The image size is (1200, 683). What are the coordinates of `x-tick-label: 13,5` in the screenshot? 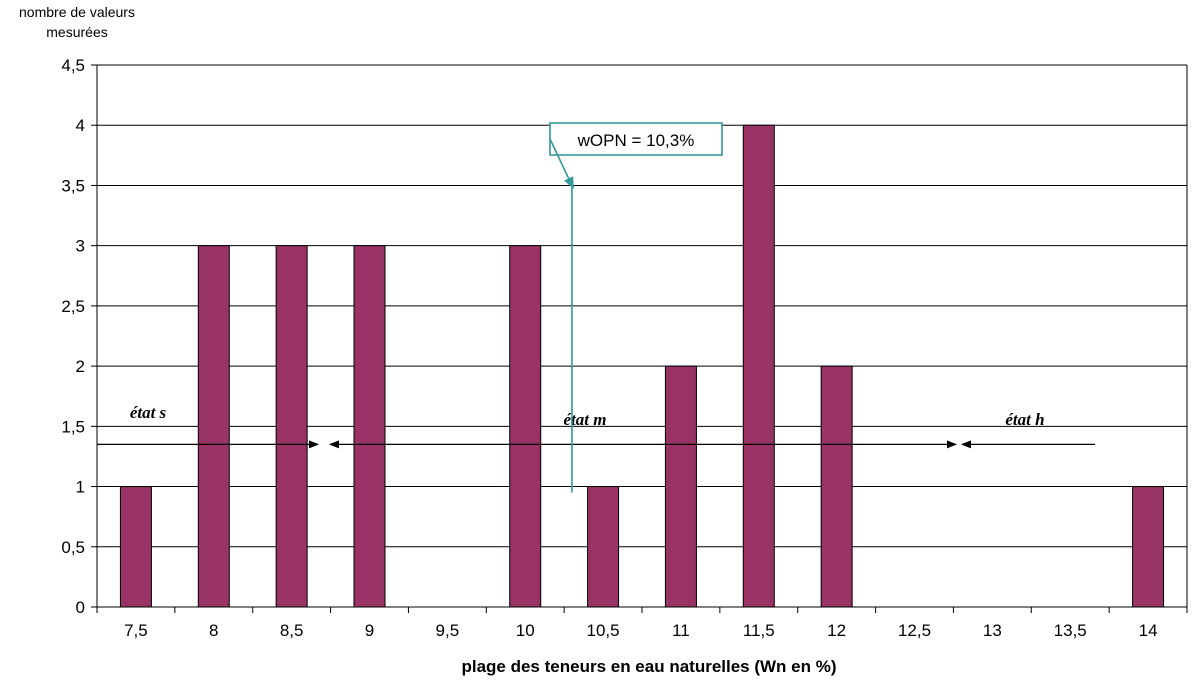 It's located at (1070, 630).